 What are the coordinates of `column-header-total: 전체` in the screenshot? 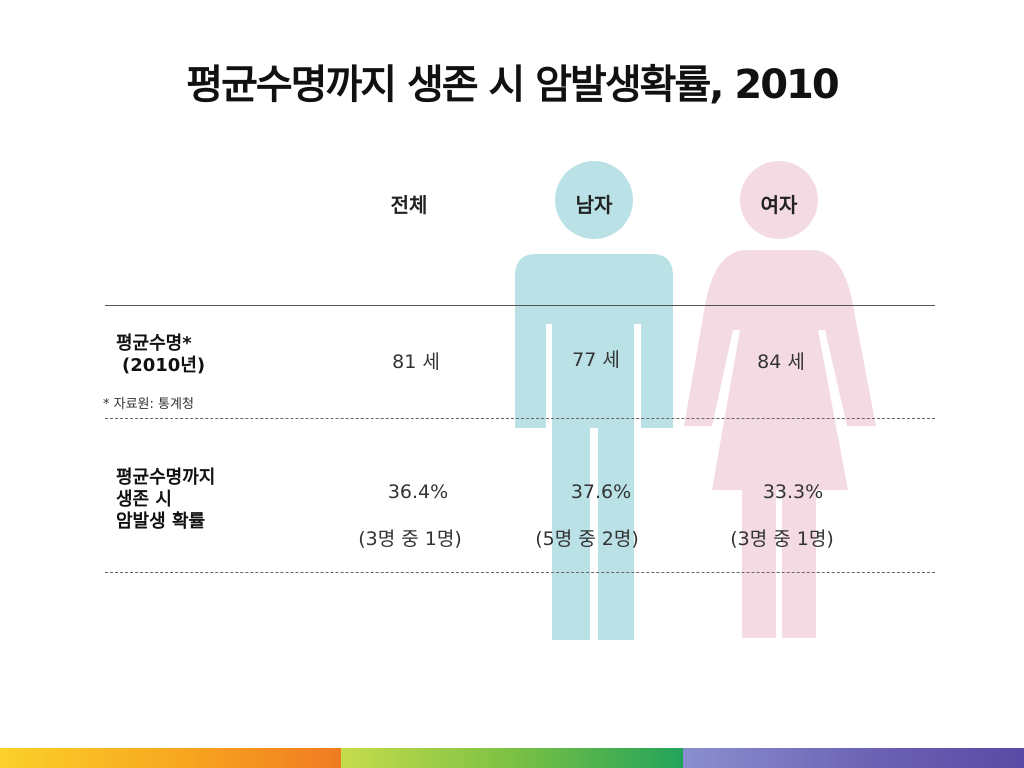 It's located at (409, 205).